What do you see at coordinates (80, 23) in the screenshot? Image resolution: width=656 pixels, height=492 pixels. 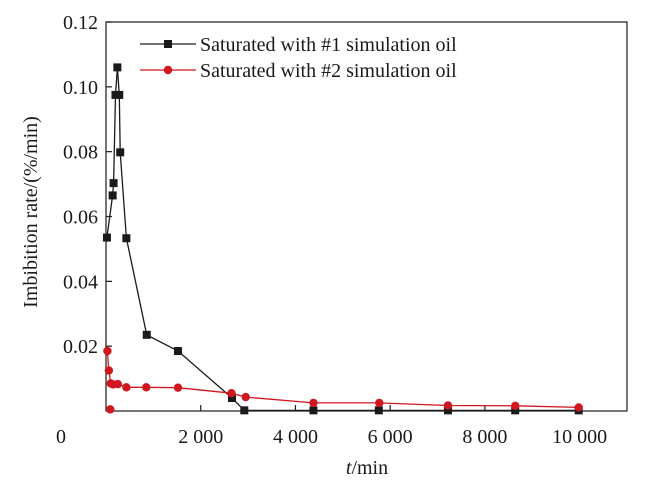 I see `y-tick-label: 0.12` at bounding box center [80, 23].